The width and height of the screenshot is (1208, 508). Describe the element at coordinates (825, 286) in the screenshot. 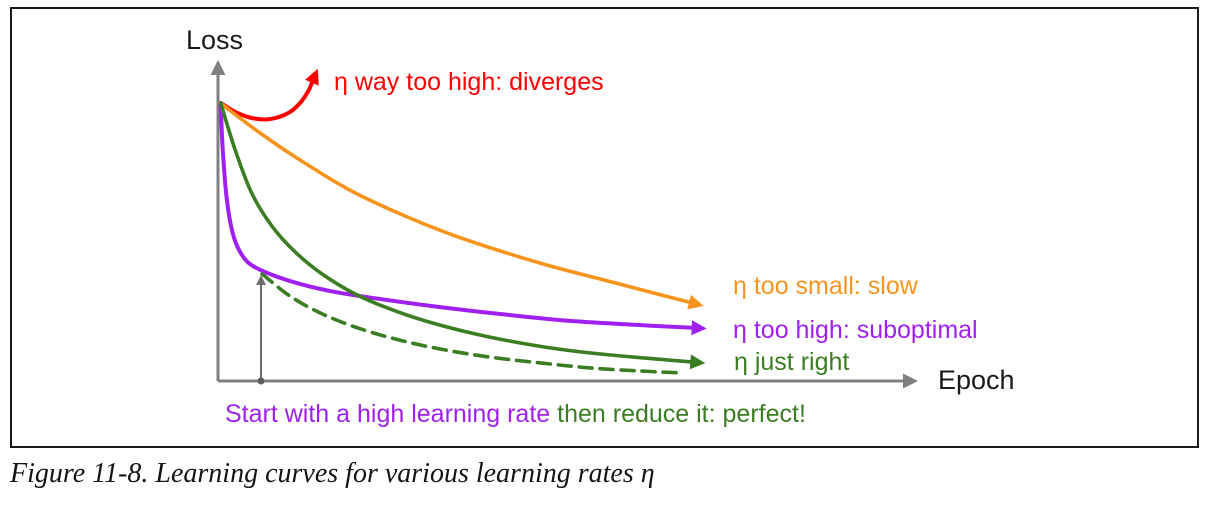

I see `label-too-small-slow: η too small: slow` at that location.